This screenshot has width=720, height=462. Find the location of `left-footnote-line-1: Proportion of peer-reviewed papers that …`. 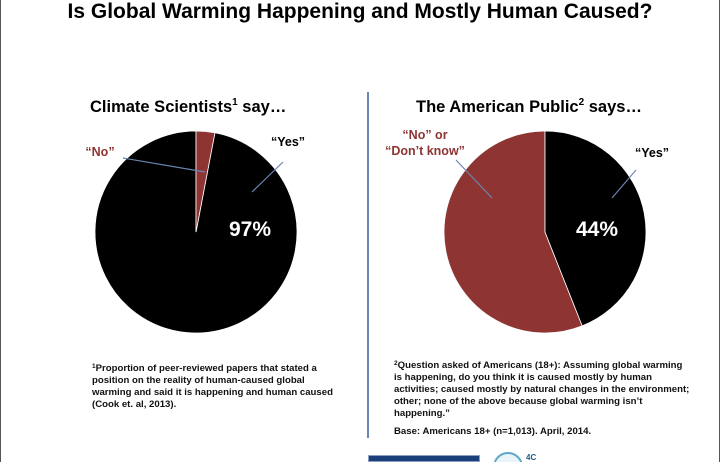

left-footnote-line-1: Proportion of peer-reviewed papers that … is located at coordinates (206, 368).